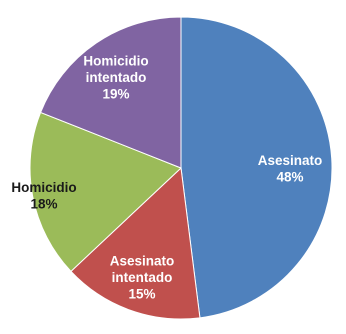  Describe the element at coordinates (43, 203) in the screenshot. I see `slice-percent: 18%` at that location.